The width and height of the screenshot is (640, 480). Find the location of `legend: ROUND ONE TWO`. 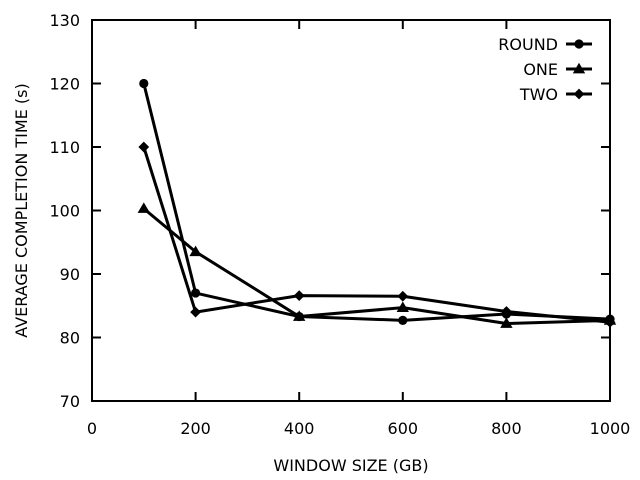

legend: ROUND ONE TWO is located at coordinates (545, 69).